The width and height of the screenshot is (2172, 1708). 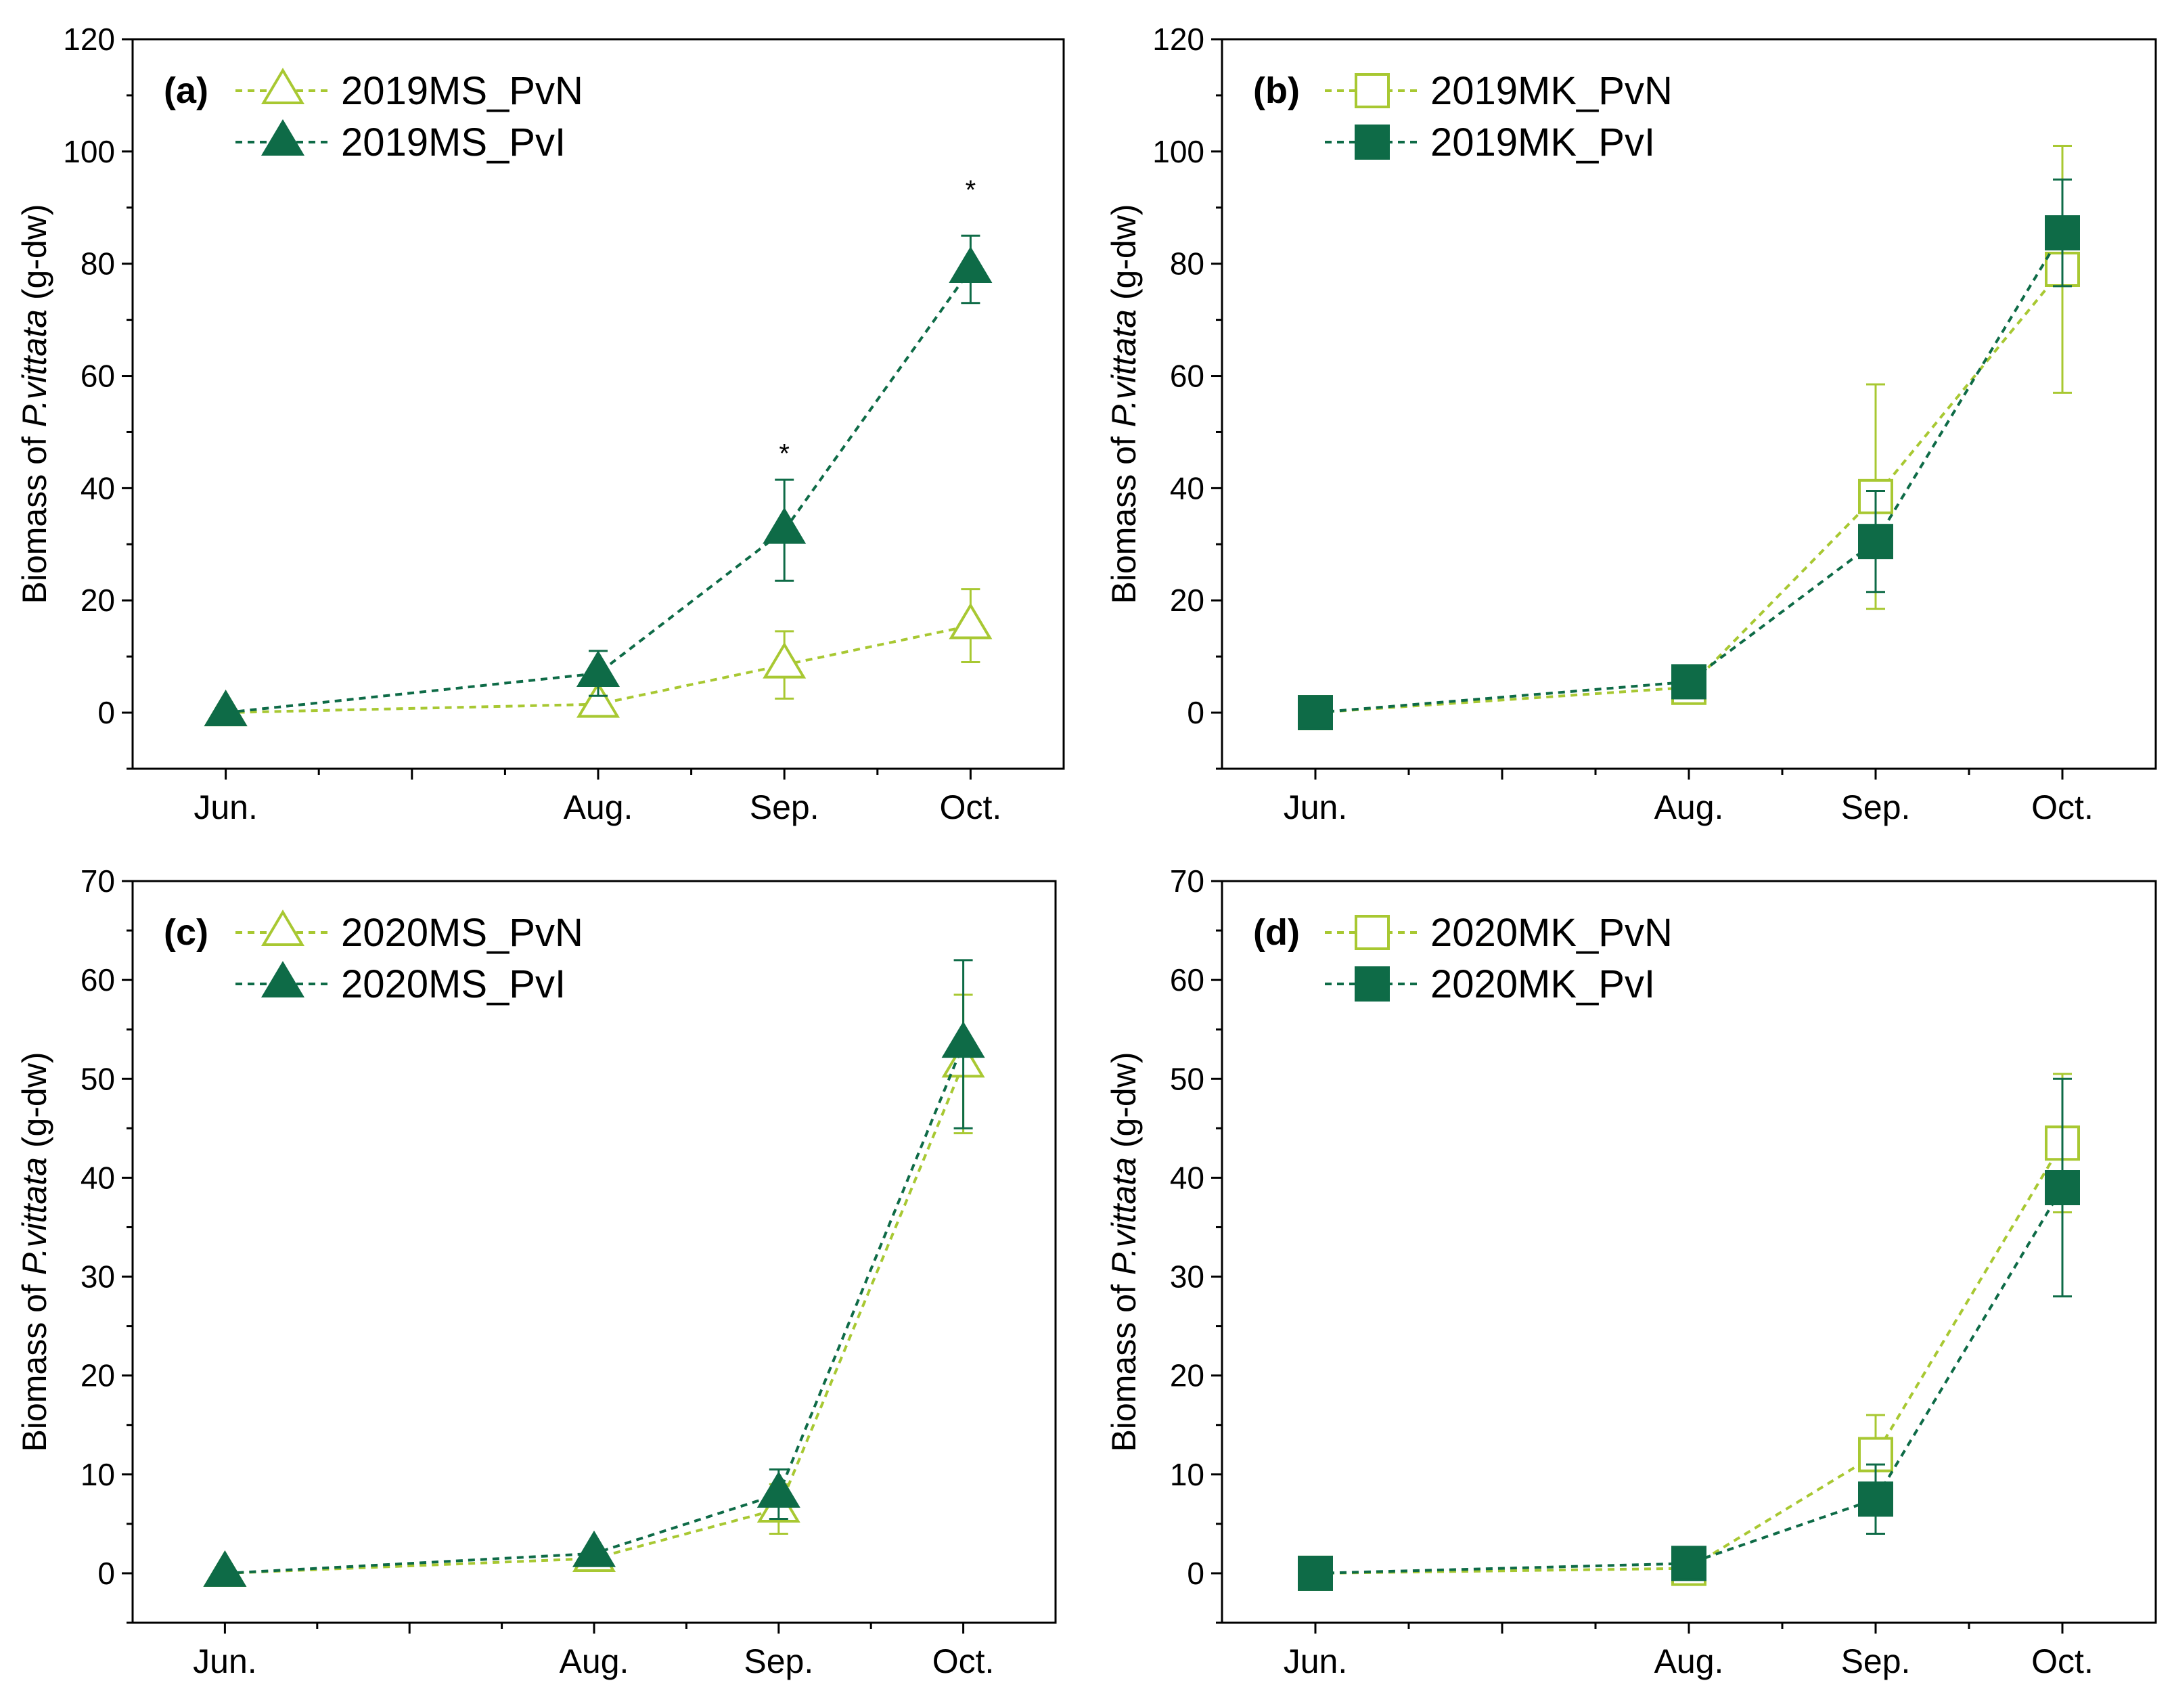 I want to click on x-tick-label: Sep., so click(x=1876, y=807).